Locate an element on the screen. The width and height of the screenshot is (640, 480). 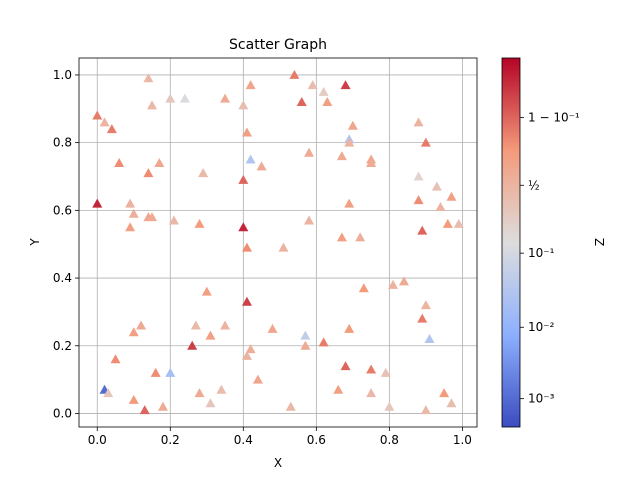
chart-title: Scatter Graph is located at coordinates (278, 45).